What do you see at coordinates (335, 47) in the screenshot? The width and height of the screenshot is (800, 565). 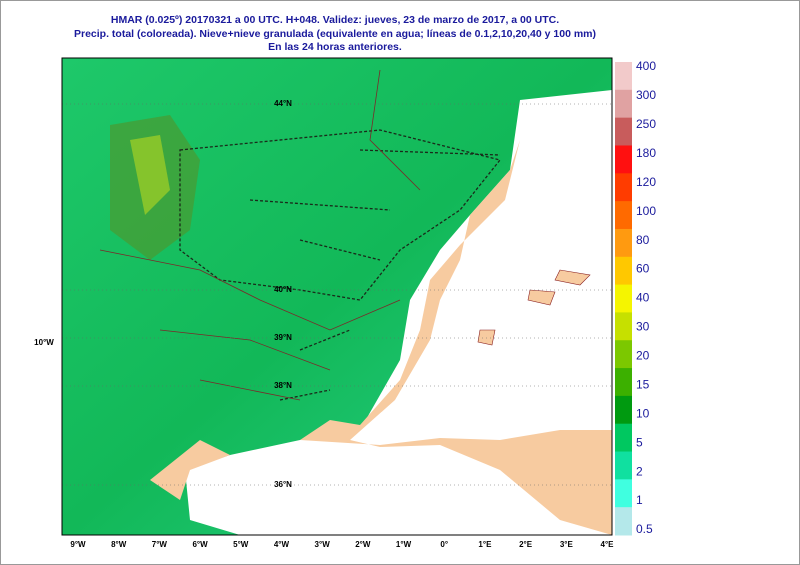 I see `title-line: En las 24 horas anteriores.` at bounding box center [335, 47].